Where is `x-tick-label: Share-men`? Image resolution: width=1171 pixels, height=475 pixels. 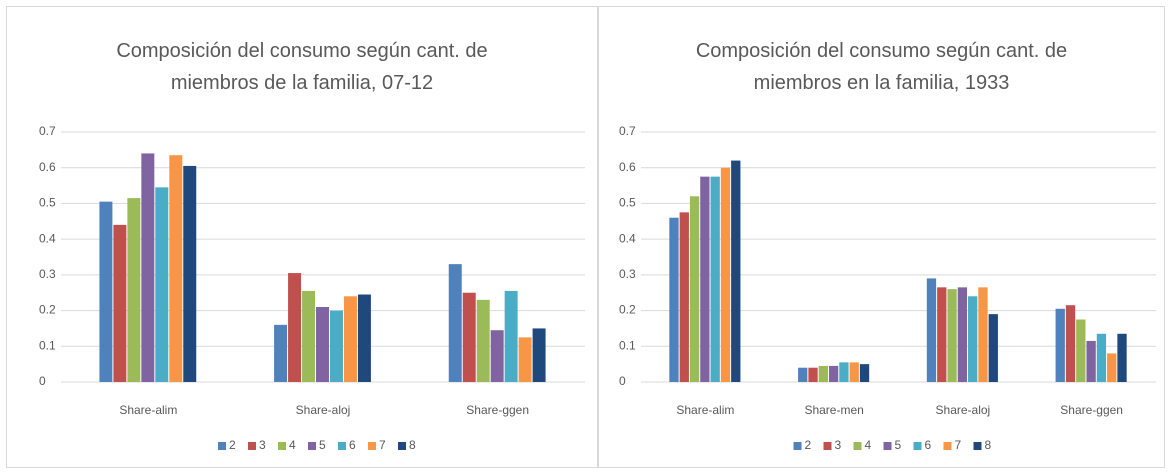 x-tick-label: Share-men is located at coordinates (833, 410).